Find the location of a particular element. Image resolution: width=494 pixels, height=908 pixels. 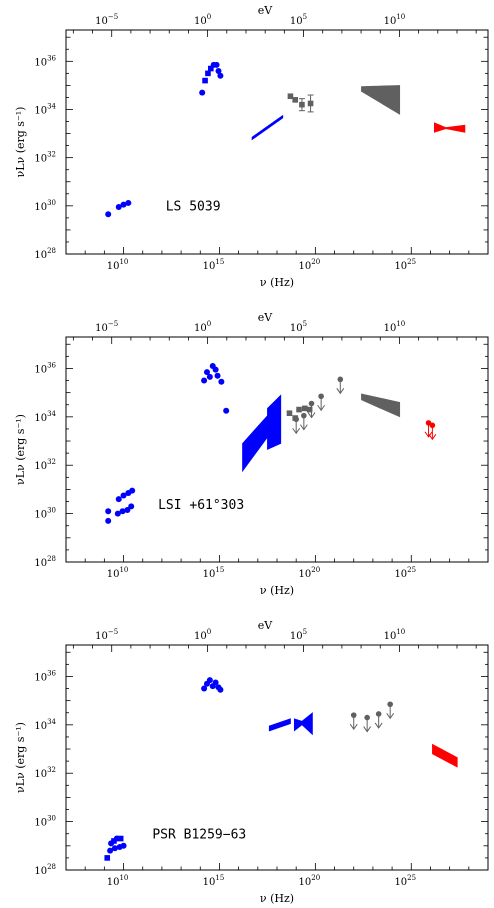

top-tick-label: 10⁰ is located at coordinates (202, 635).